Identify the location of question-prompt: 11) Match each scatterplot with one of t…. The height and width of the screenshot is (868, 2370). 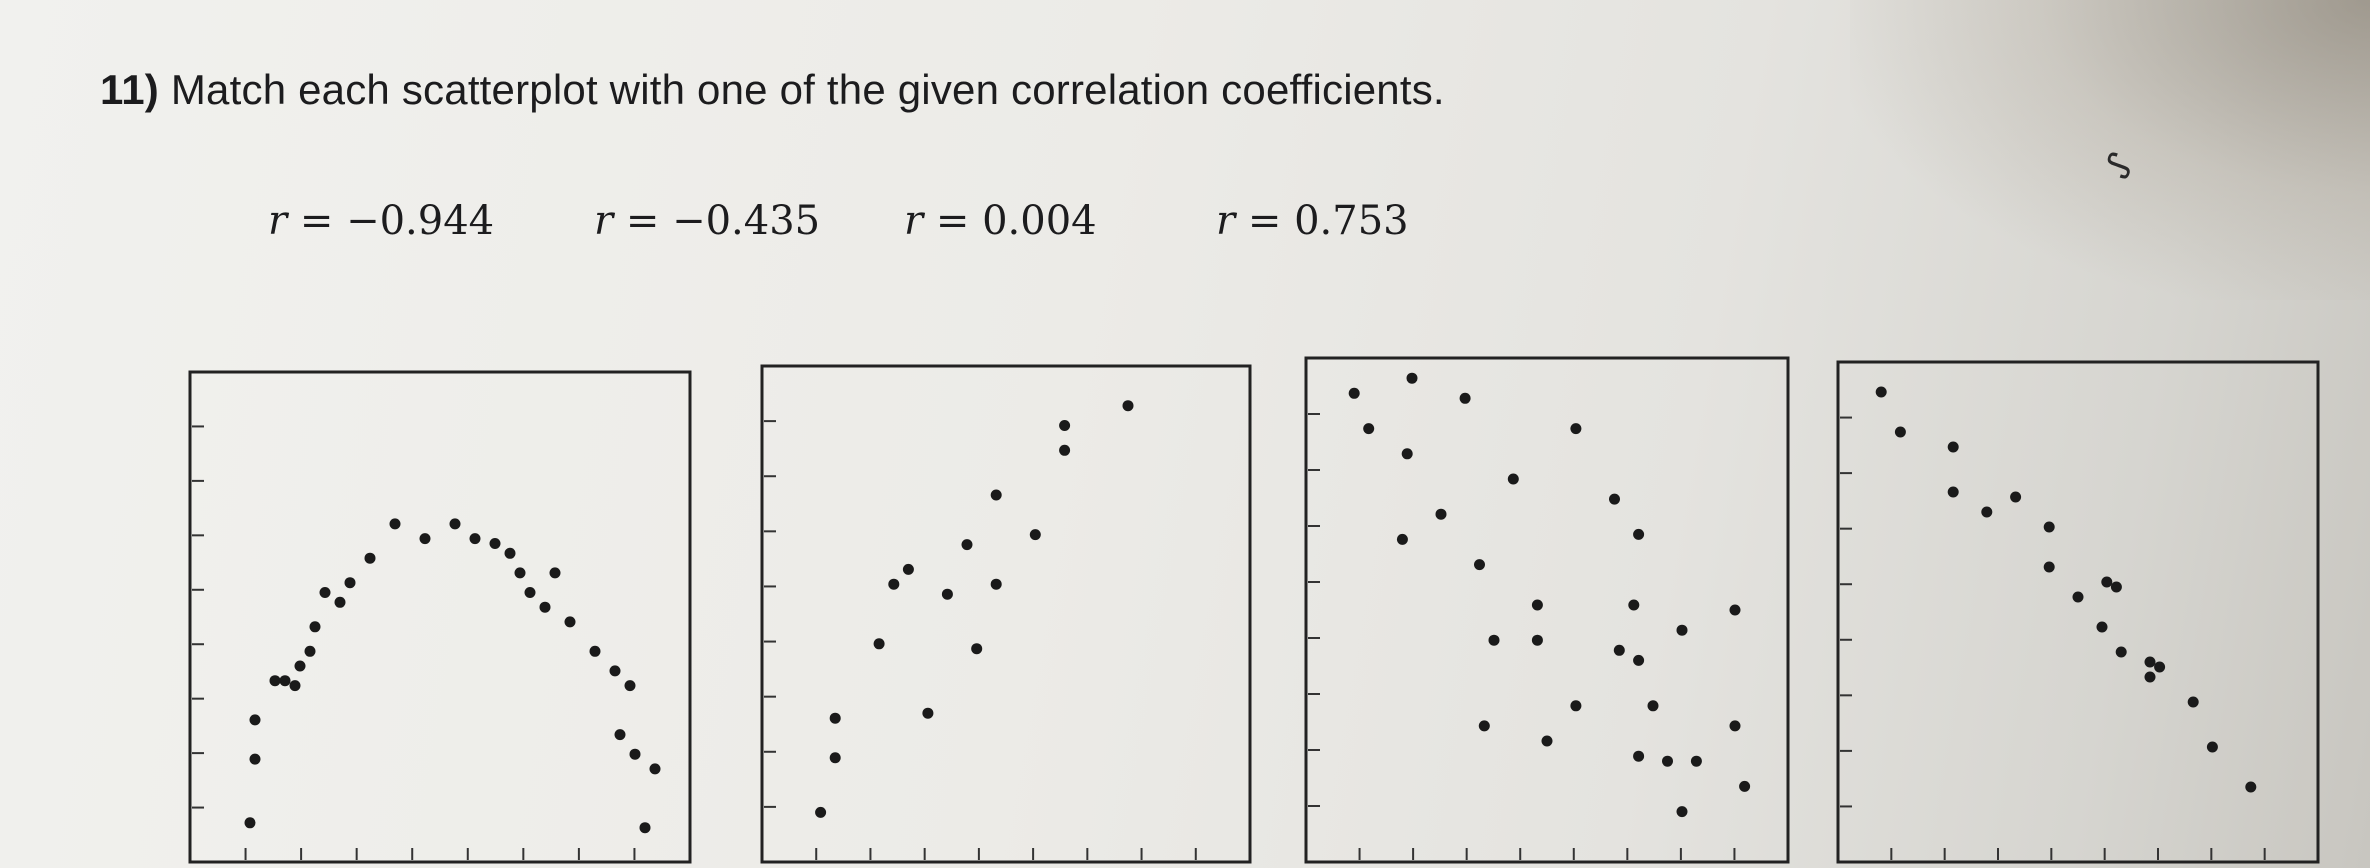
(772, 90).